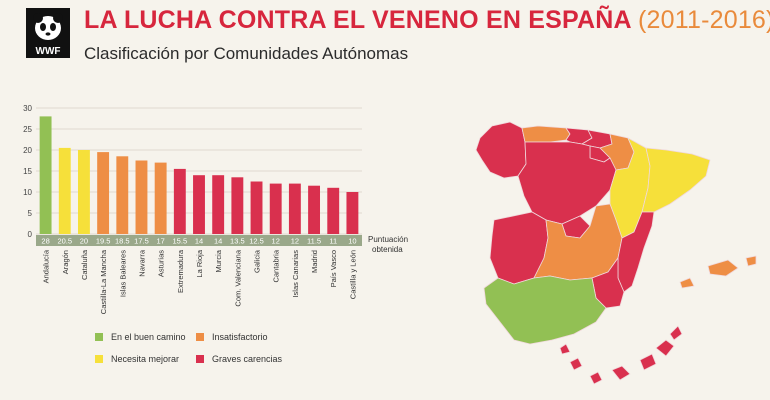 The image size is (770, 400). Describe the element at coordinates (160, 241) in the screenshot. I see `bar-value-label: 17` at that location.